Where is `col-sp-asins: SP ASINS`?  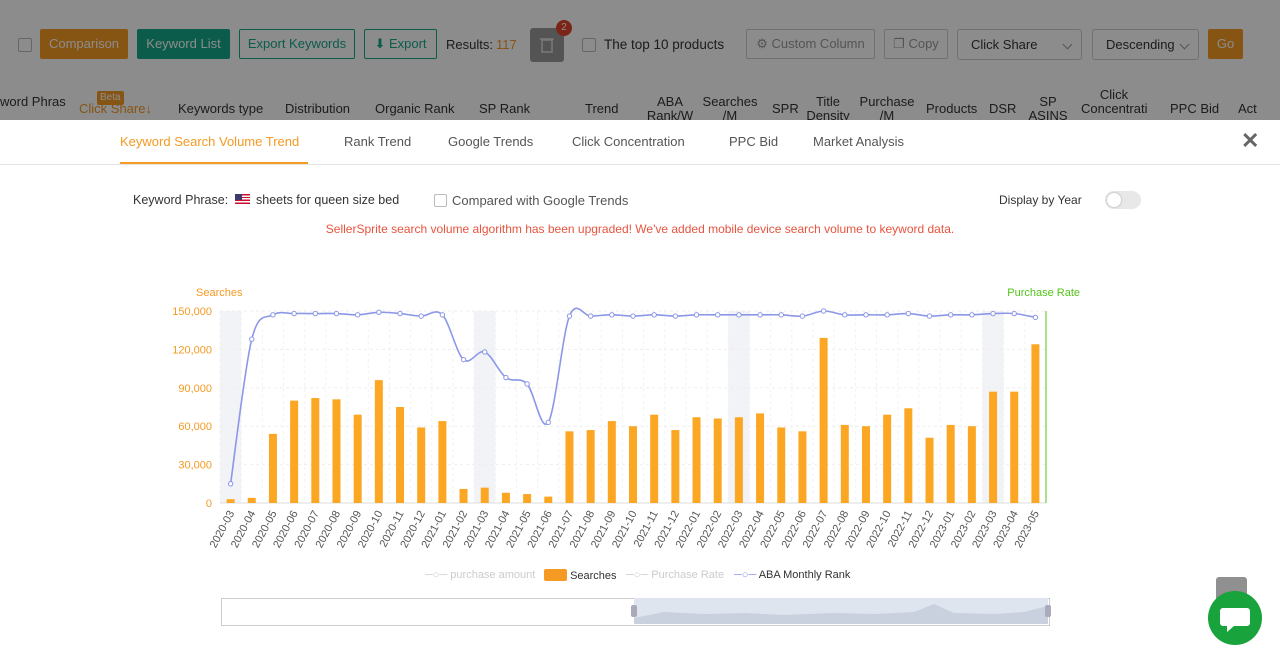
col-sp-asins: SP ASINS is located at coordinates (1048, 108).